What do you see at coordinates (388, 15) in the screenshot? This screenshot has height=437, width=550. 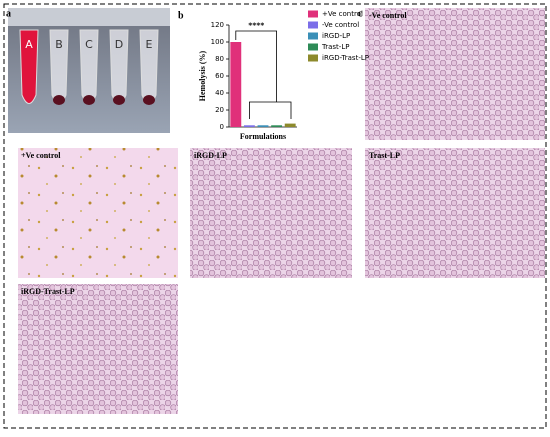 I see `image-caption: -Ve control` at bounding box center [388, 15].